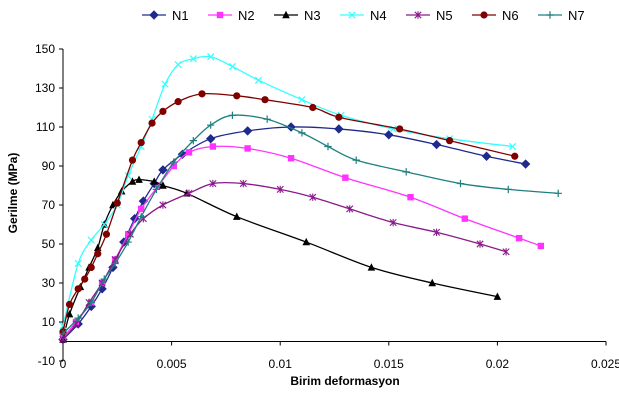  I want to click on y-tick-label: -10, so click(47, 361).